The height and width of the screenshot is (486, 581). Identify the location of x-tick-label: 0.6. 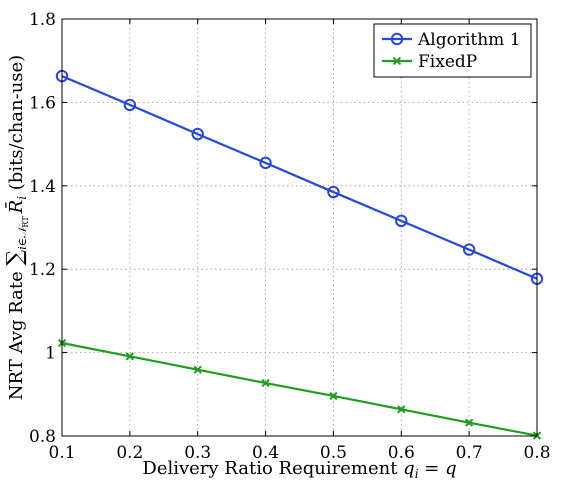
(401, 453).